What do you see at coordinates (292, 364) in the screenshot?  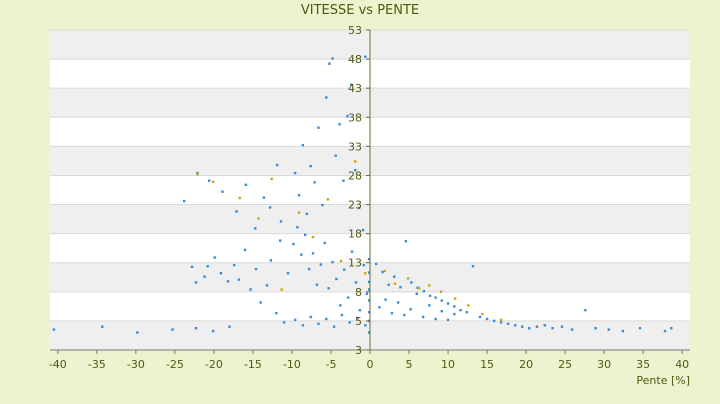 I see `x-tick-label: -10` at bounding box center [292, 364].